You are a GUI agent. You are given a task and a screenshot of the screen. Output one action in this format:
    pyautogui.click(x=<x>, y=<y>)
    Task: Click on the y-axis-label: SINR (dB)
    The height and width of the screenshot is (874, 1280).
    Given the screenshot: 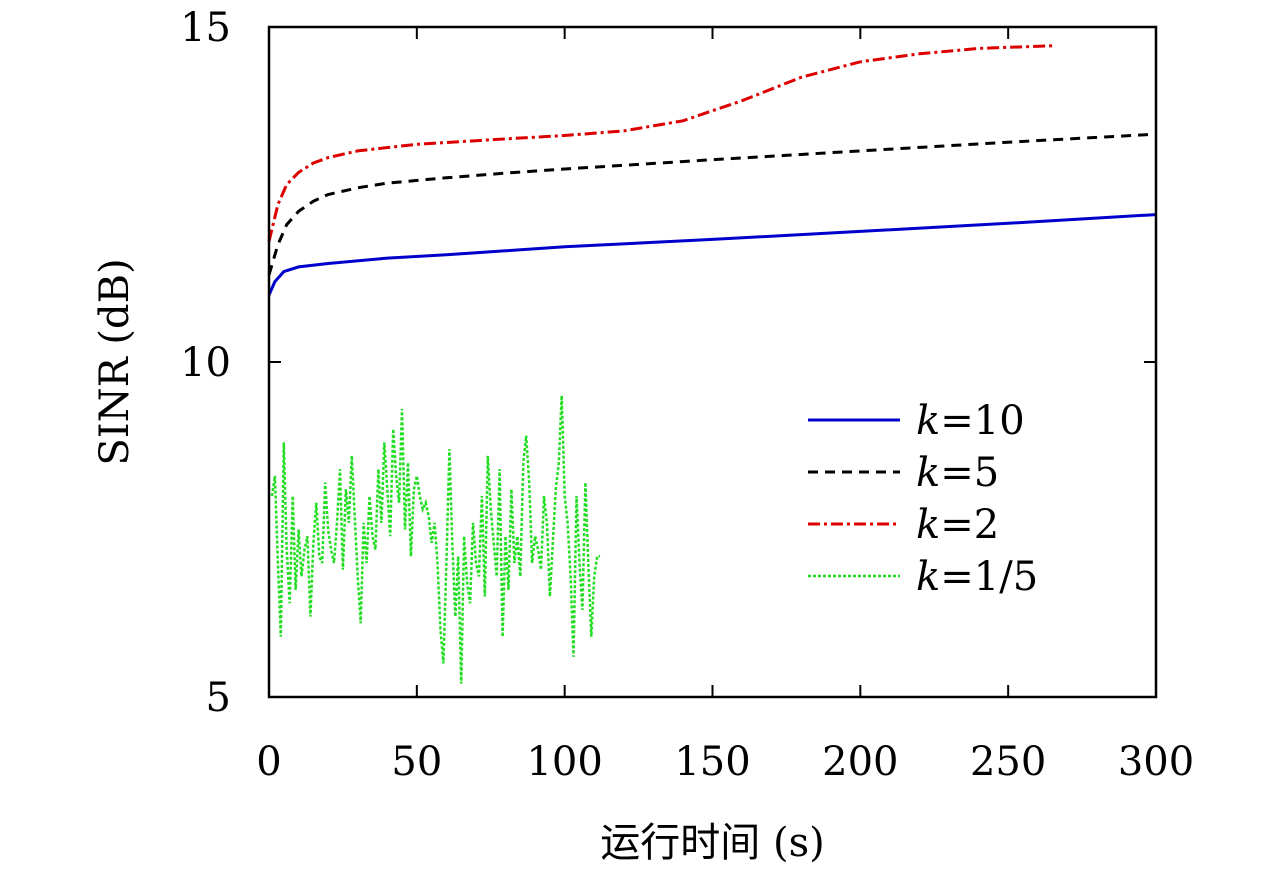 What is the action you would take?
    pyautogui.click(x=115, y=361)
    